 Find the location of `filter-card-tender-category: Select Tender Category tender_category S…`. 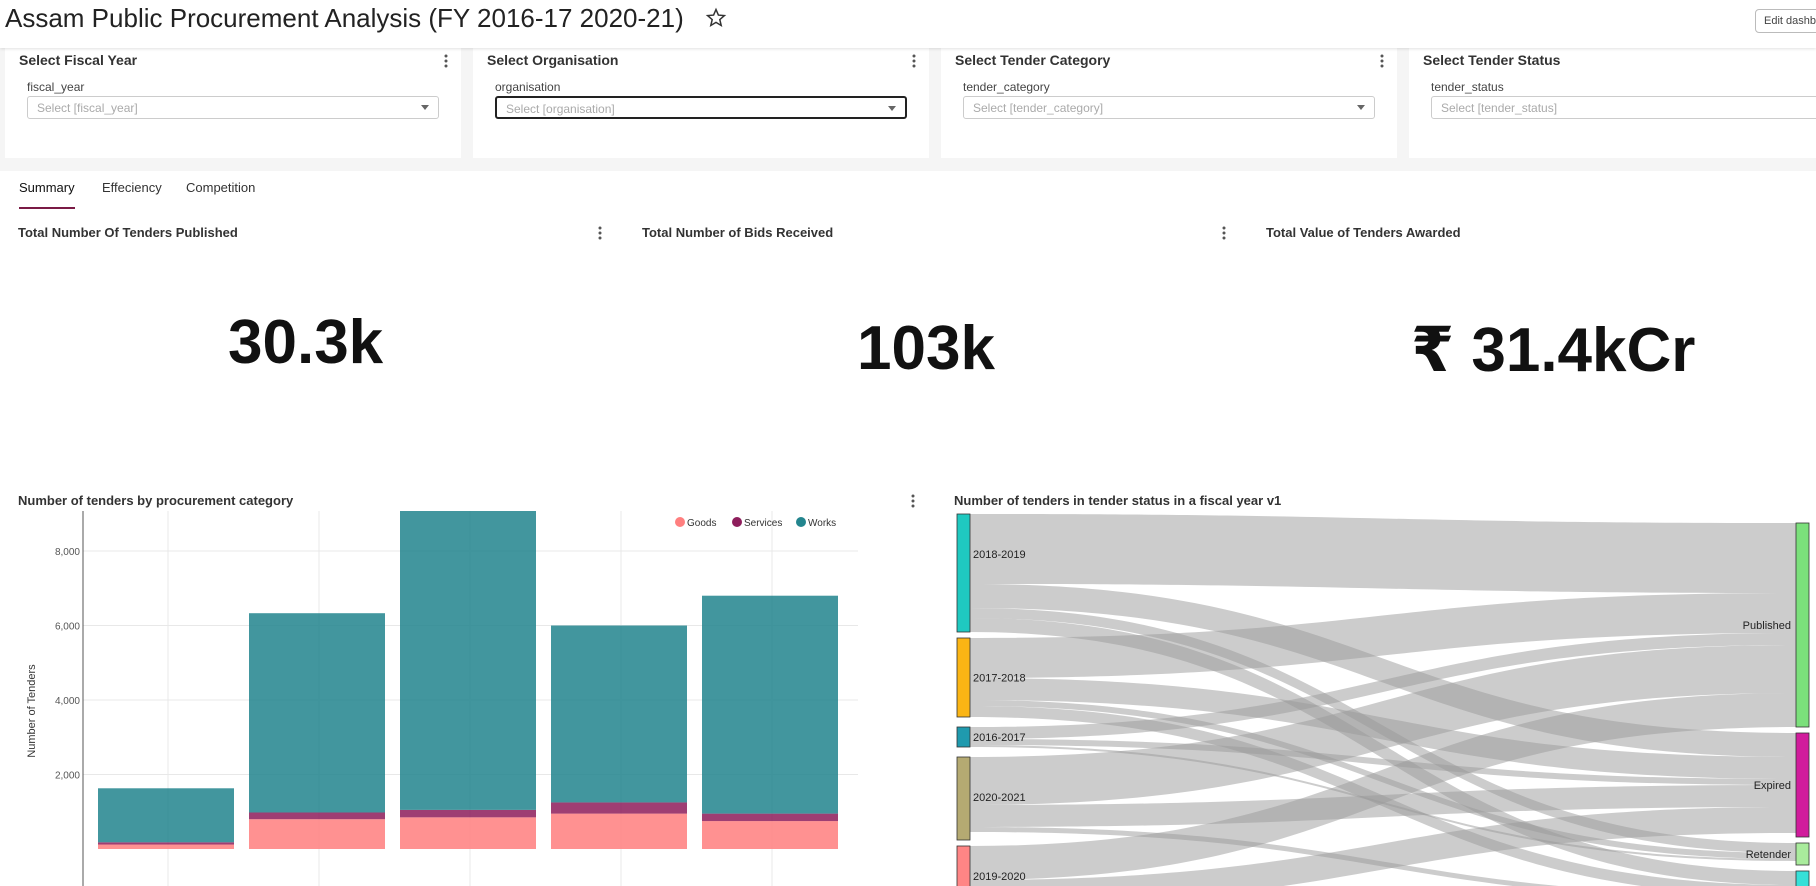

filter-card-tender-category: Select Tender Category tender_category S… is located at coordinates (1169, 103).